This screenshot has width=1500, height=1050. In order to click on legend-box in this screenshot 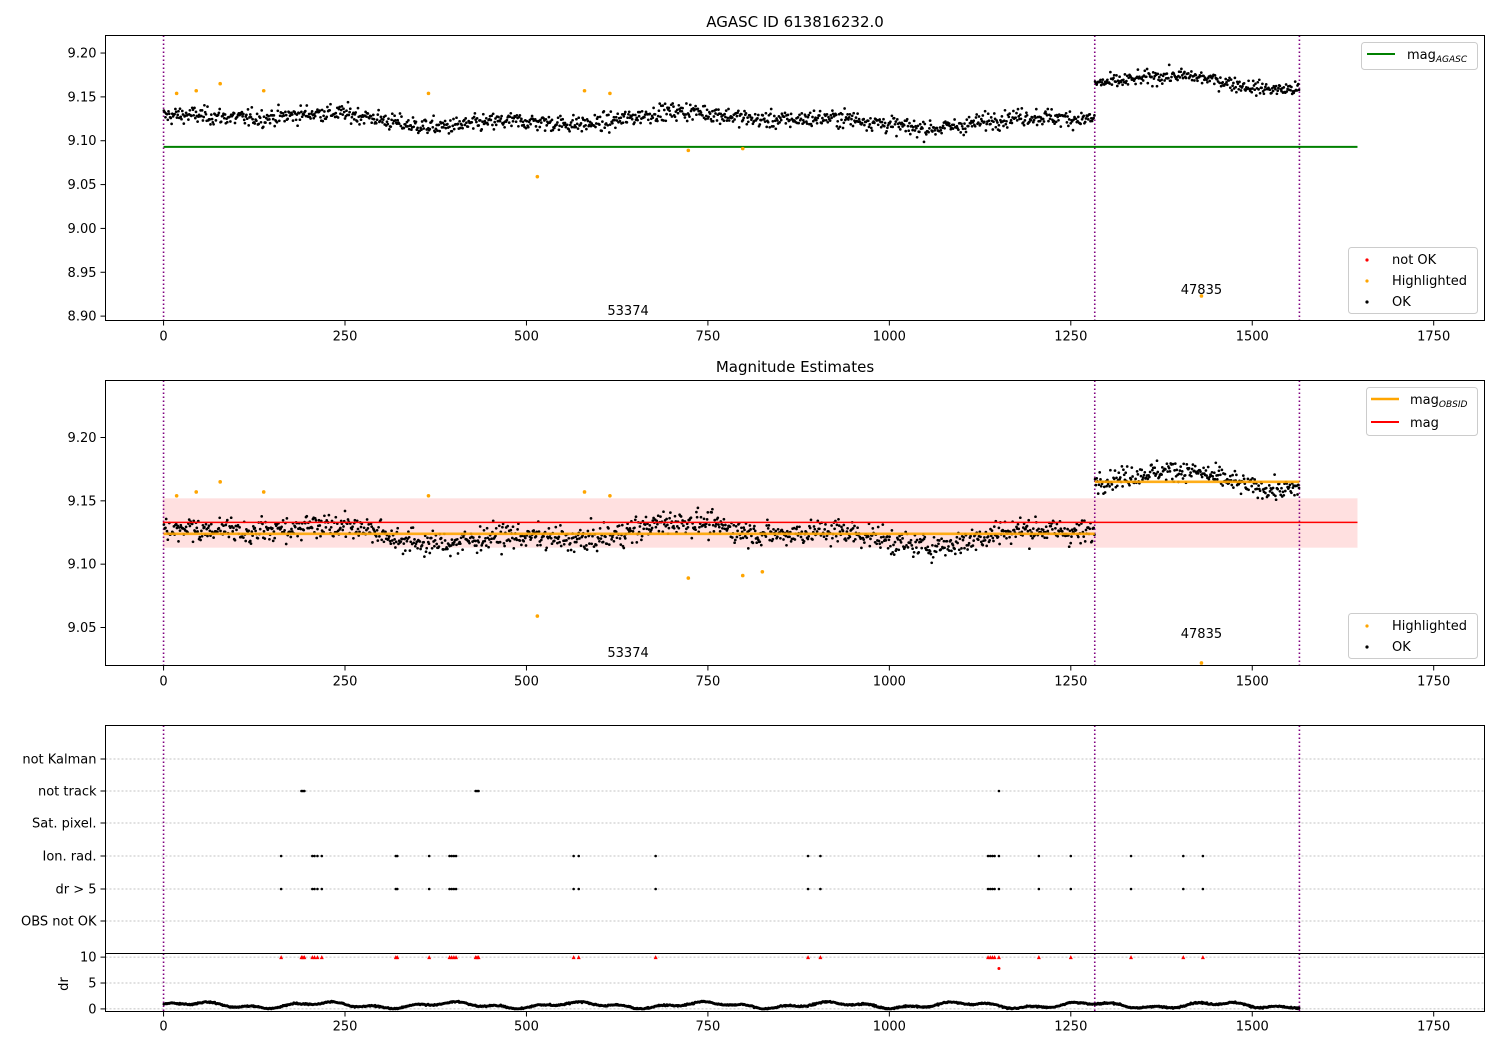, I will do `click(1419, 56)`.